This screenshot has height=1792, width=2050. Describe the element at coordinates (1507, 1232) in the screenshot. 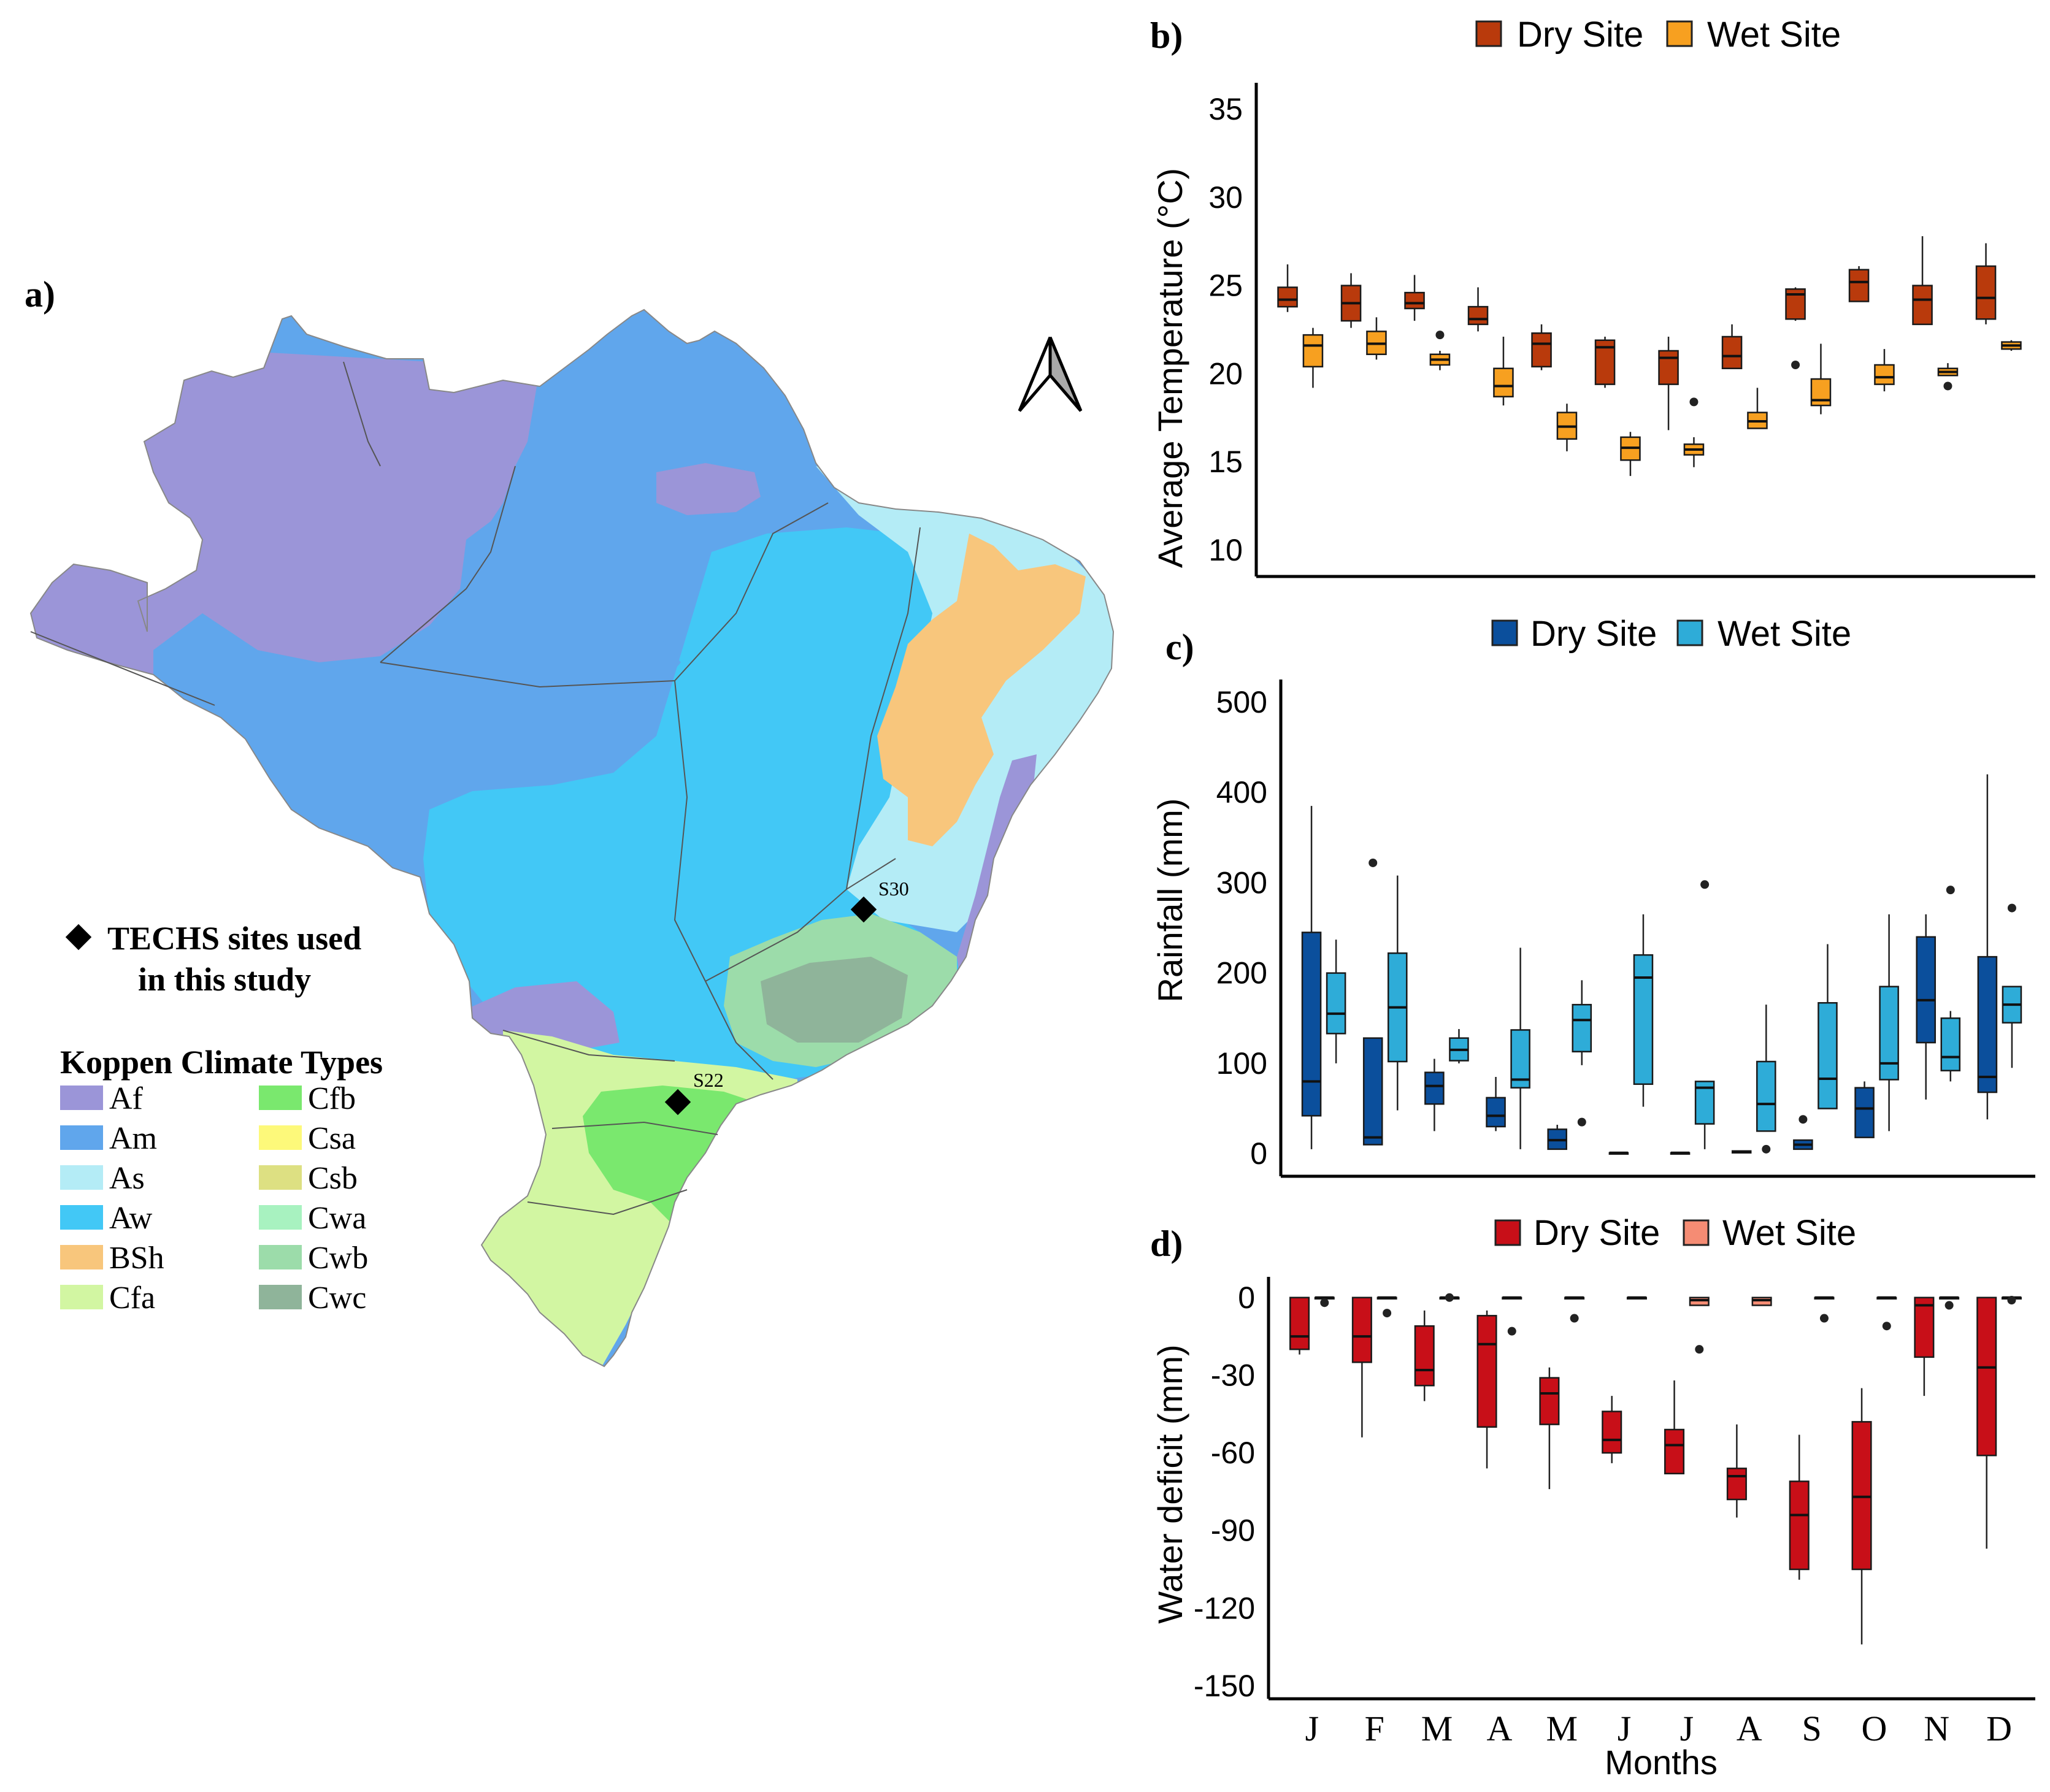

I see `legend-d-dry-swatch` at that location.